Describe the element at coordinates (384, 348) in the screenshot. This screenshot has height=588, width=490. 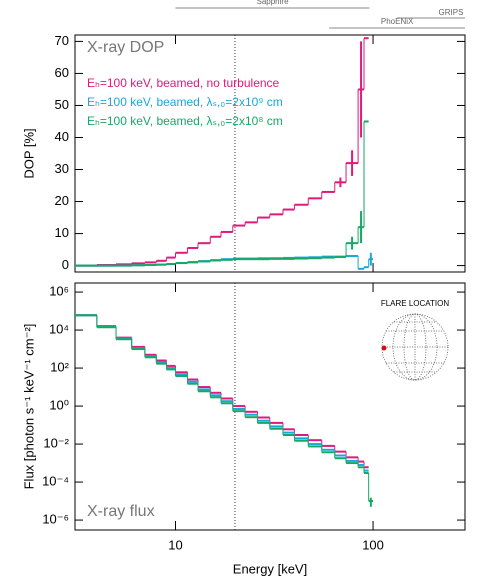
I see `flare-point` at that location.